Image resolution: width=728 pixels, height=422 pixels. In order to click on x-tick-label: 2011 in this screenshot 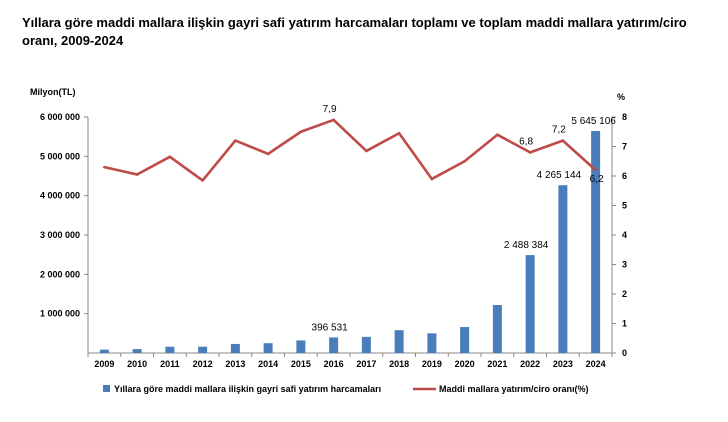, I will do `click(170, 364)`.